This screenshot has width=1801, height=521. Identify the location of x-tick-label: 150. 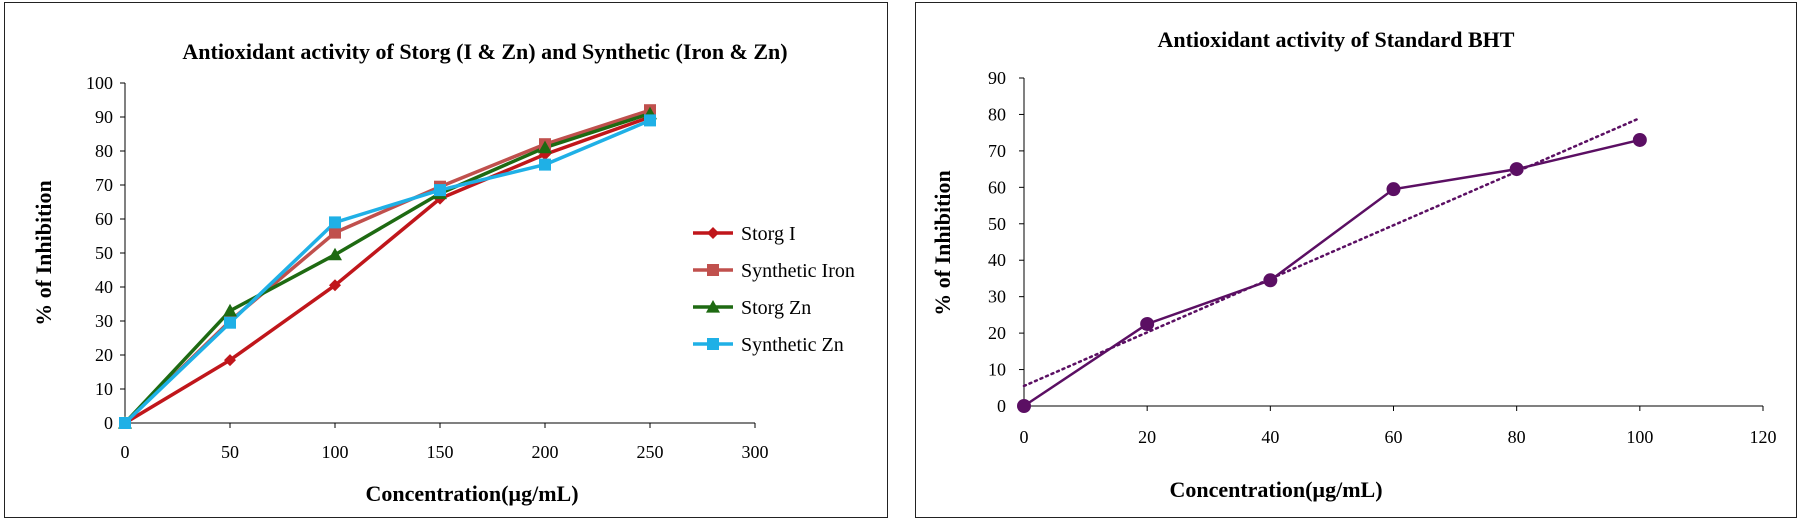
(440, 452).